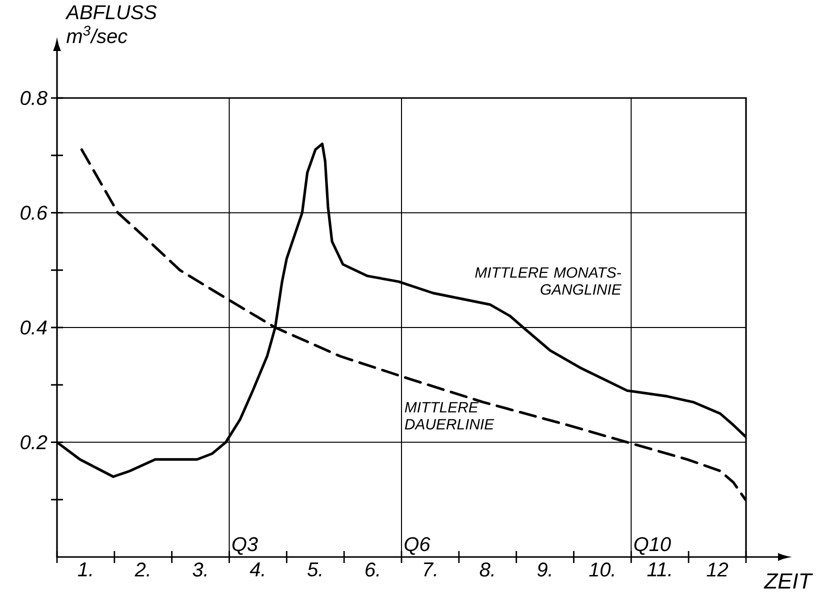 The image size is (829, 593). Describe the element at coordinates (141, 569) in the screenshot. I see `x-tick-label: 2.` at that location.